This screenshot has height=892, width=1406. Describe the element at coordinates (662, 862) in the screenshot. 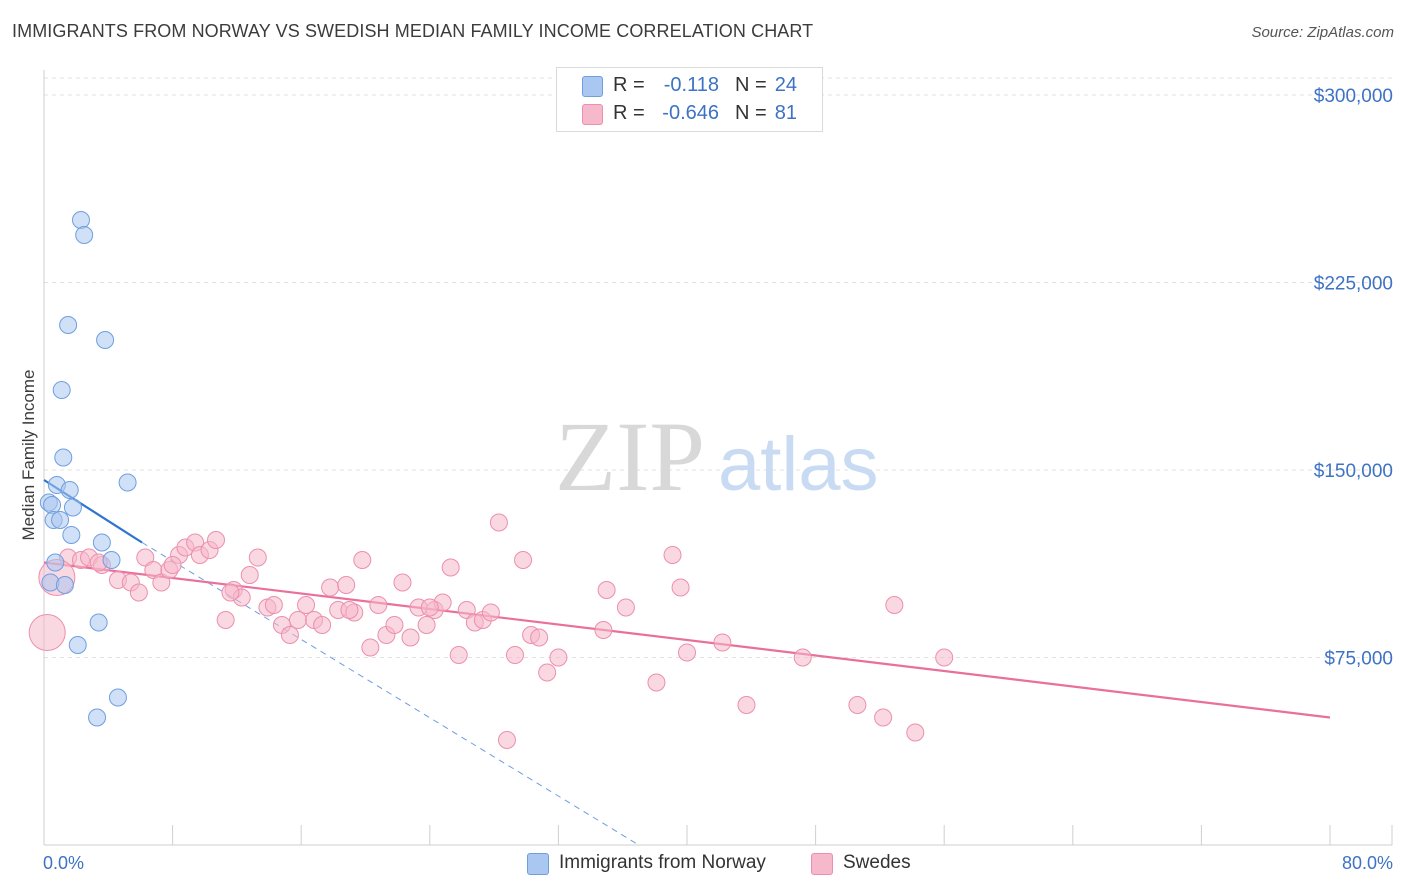

I see `series-label-norway: Immigrants from Norway` at that location.